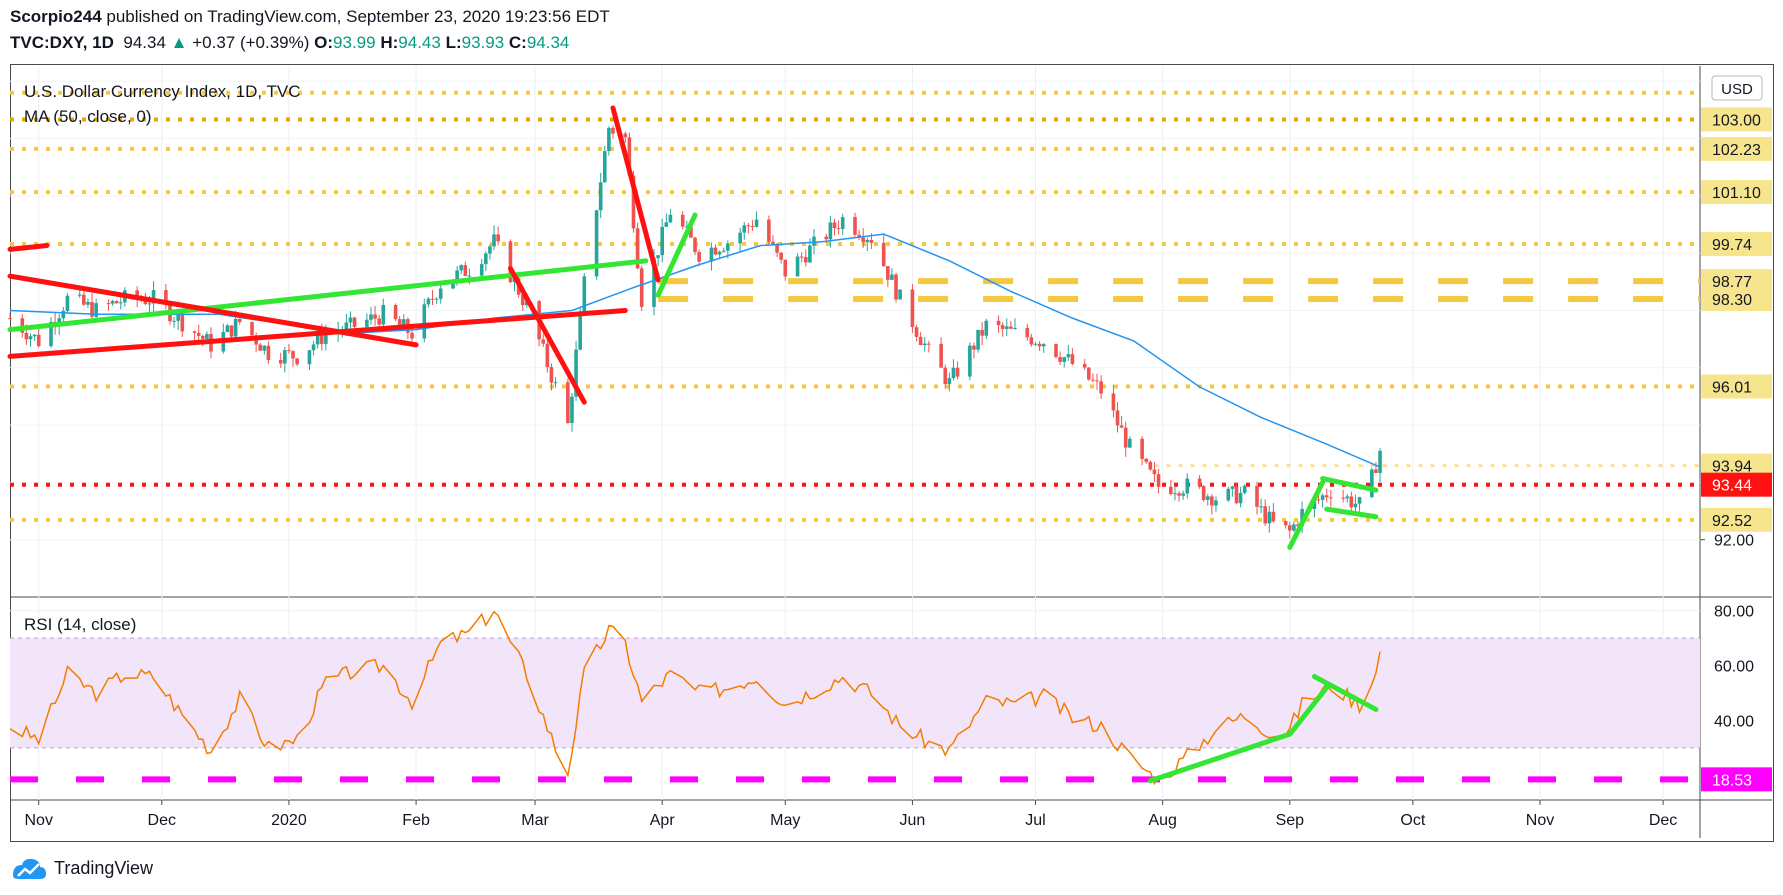  What do you see at coordinates (81, 868) in the screenshot?
I see `tradingview-footer: TradingView` at bounding box center [81, 868].